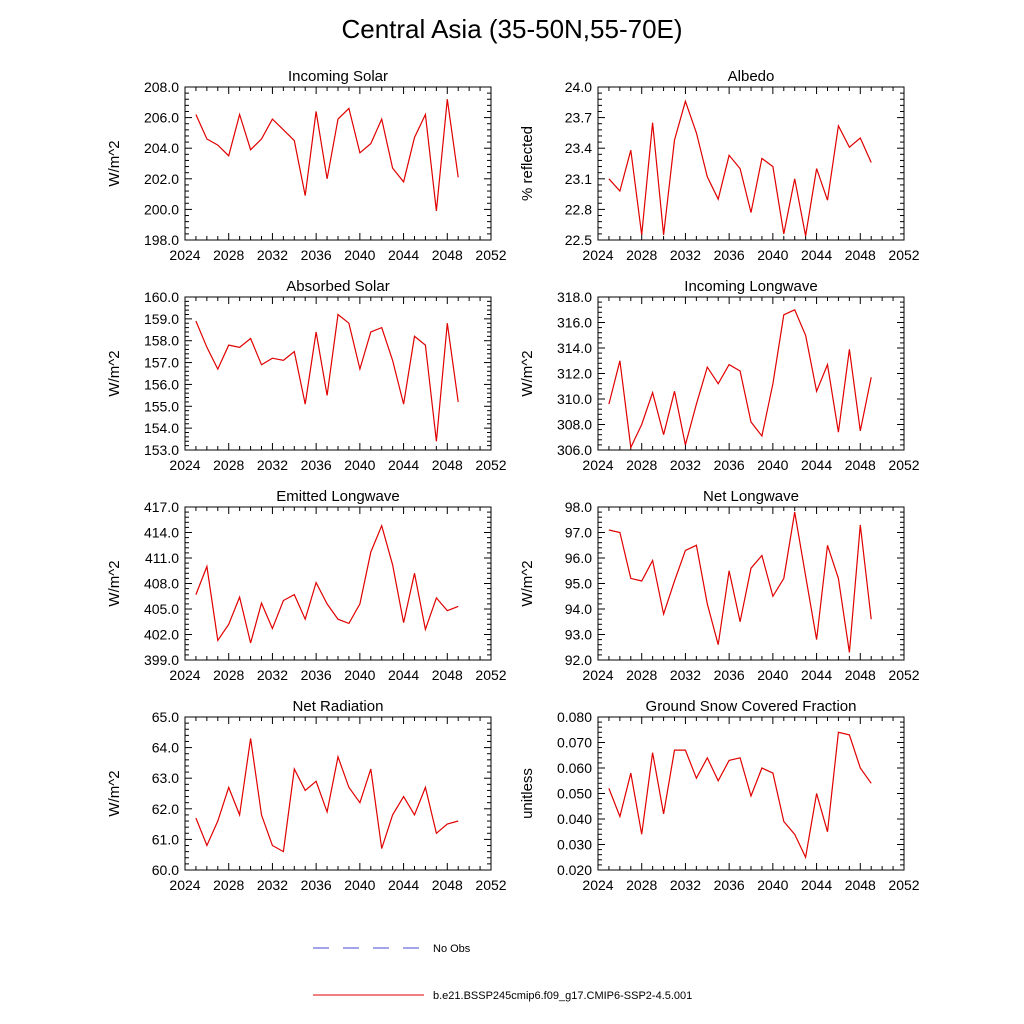 Image resolution: width=1024 pixels, height=1024 pixels. Describe the element at coordinates (751, 706) in the screenshot. I see `panel-title: Ground Snow Covered Fraction` at that location.